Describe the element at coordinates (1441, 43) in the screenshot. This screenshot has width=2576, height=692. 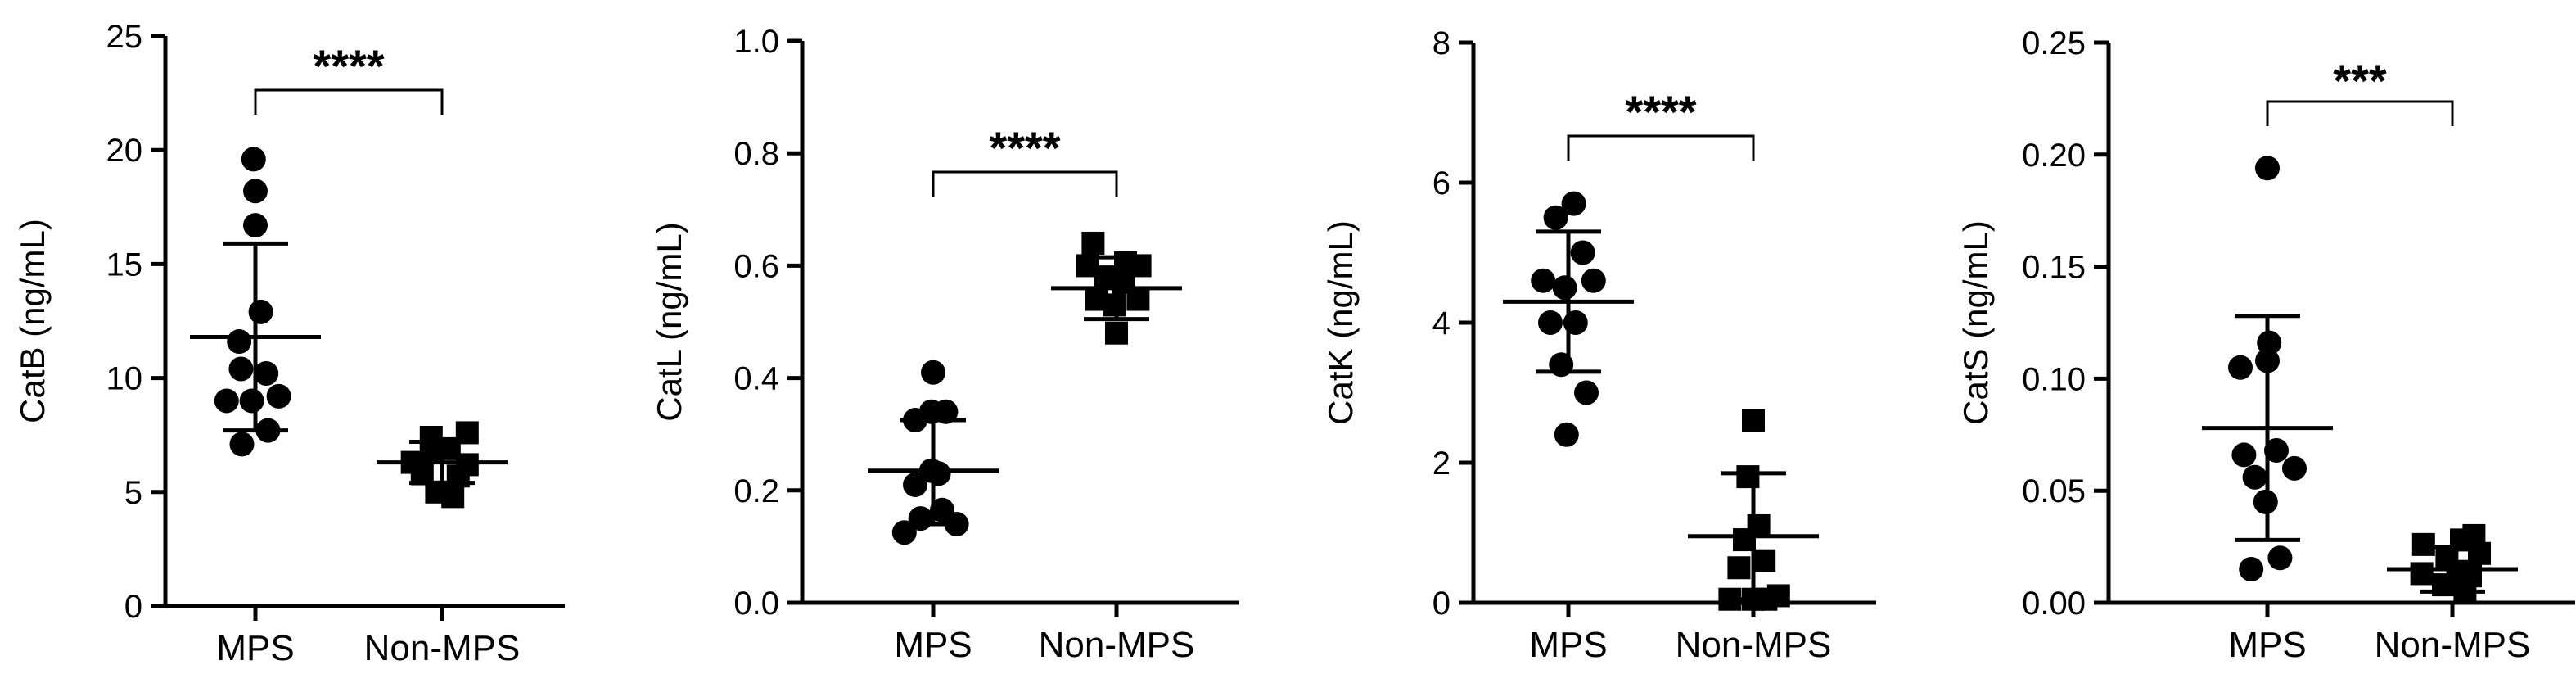
I see `y-tick-label: 8` at that location.